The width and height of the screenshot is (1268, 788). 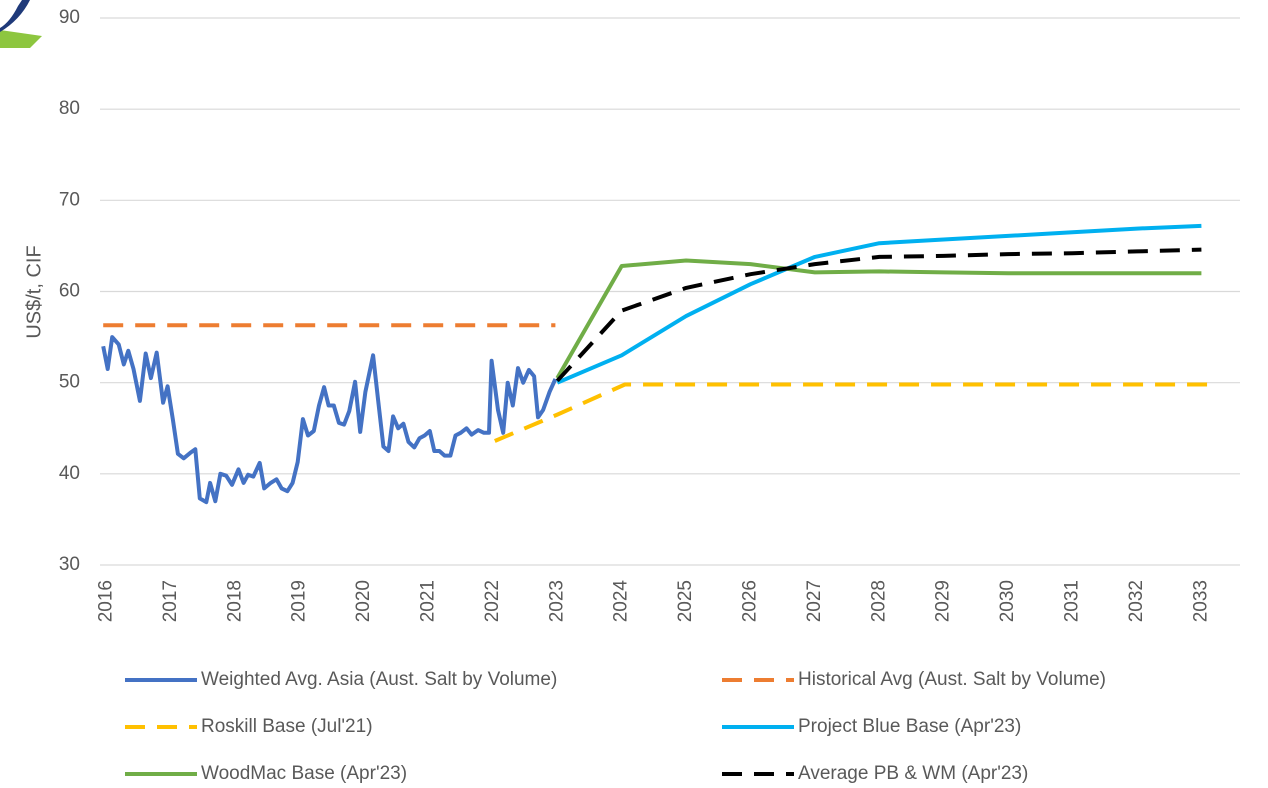 I want to click on x-tick-label: 2026, so click(x=750, y=601).